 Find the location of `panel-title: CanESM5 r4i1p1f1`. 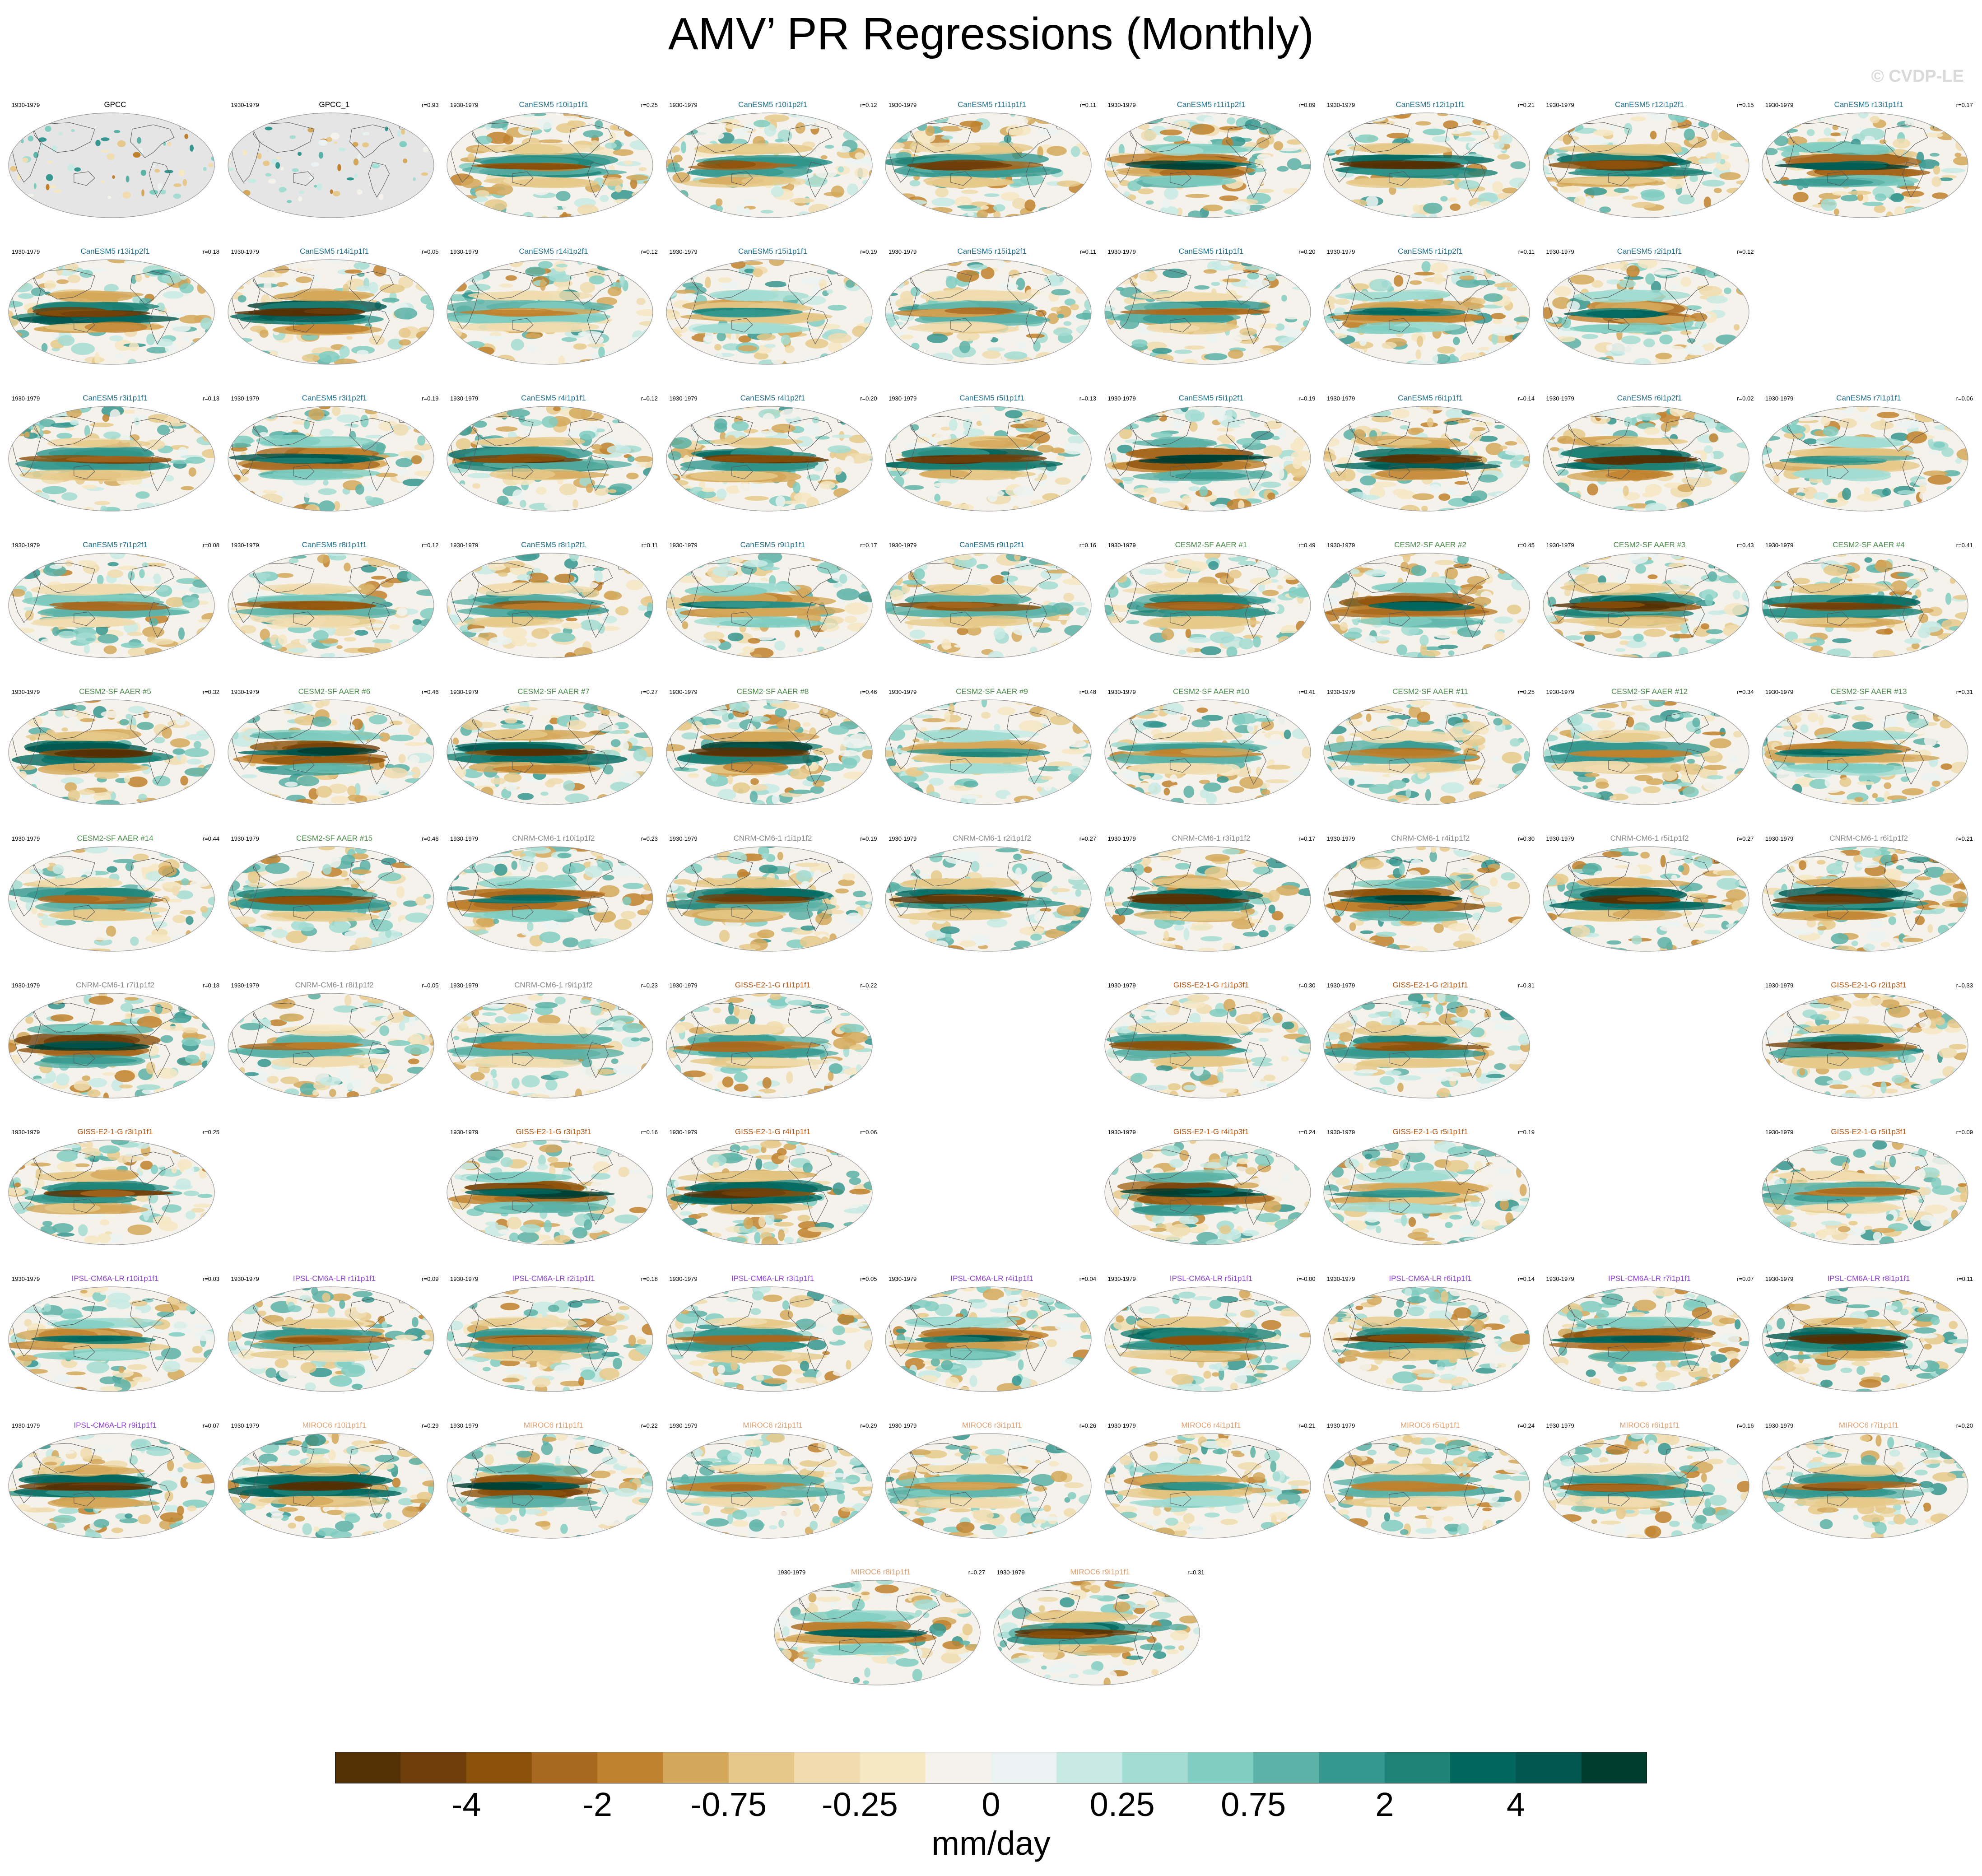

panel-title: CanESM5 r4i1p1f1 is located at coordinates (553, 398).